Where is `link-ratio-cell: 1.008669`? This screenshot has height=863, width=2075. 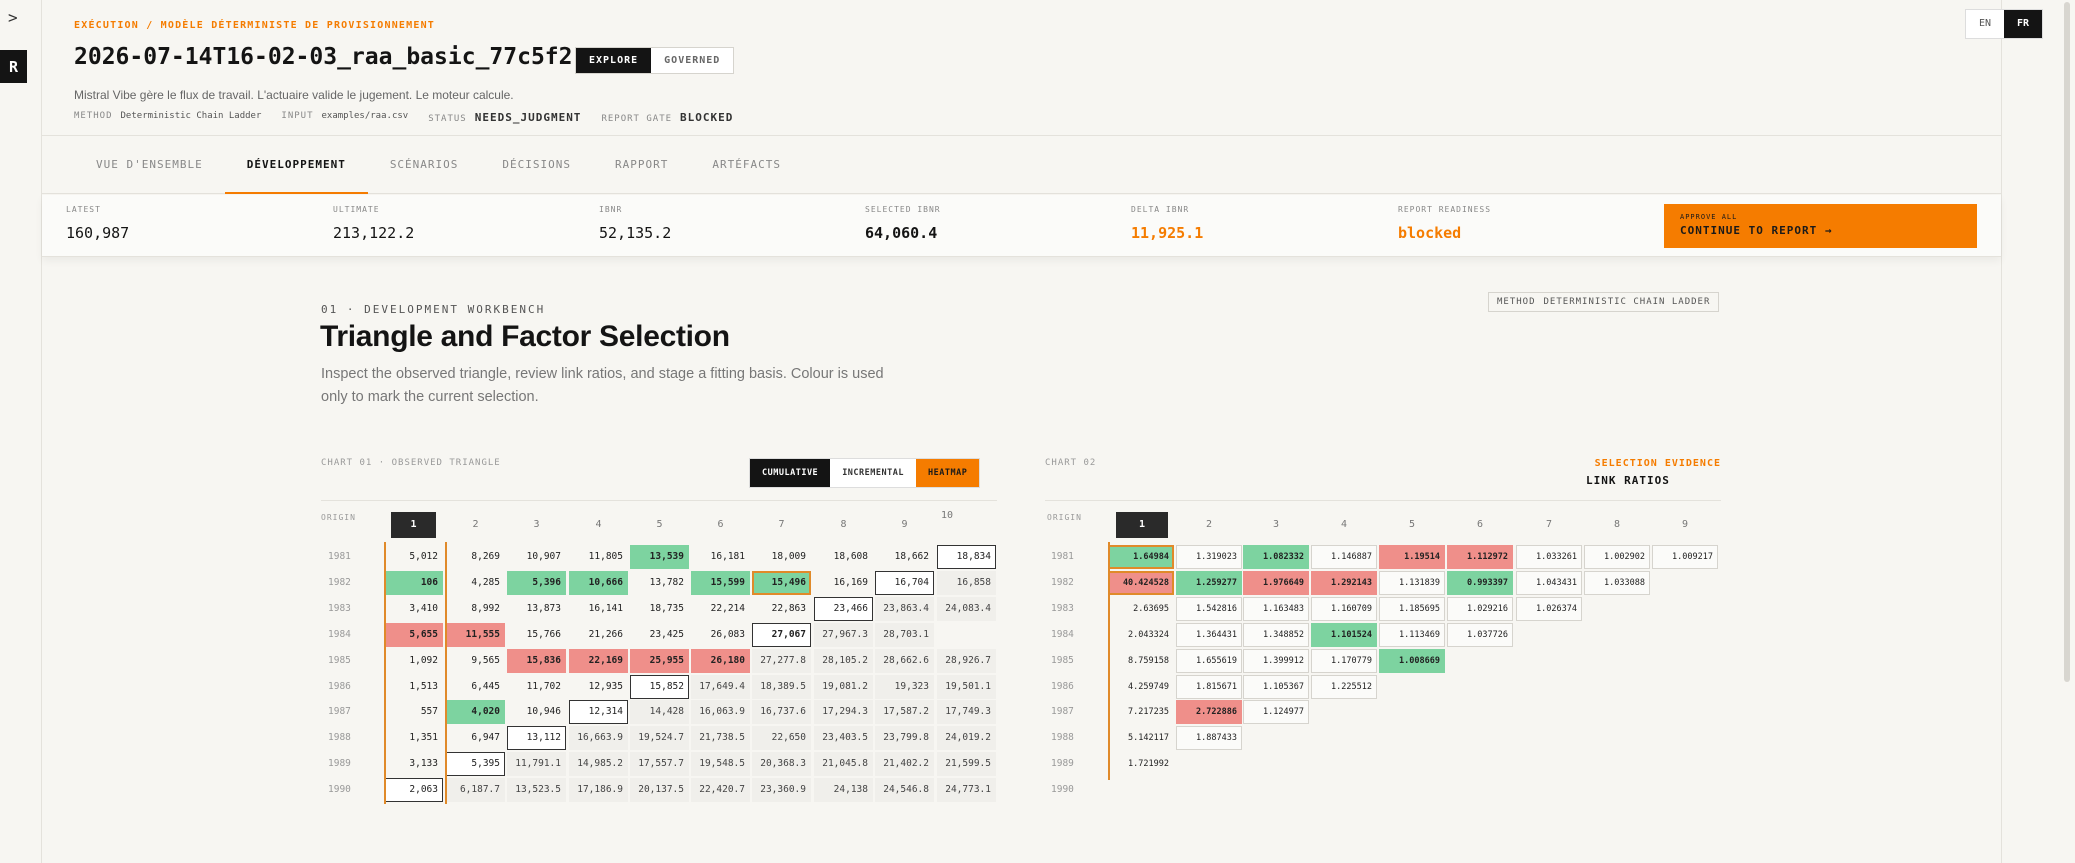 link-ratio-cell: 1.008669 is located at coordinates (1412, 660).